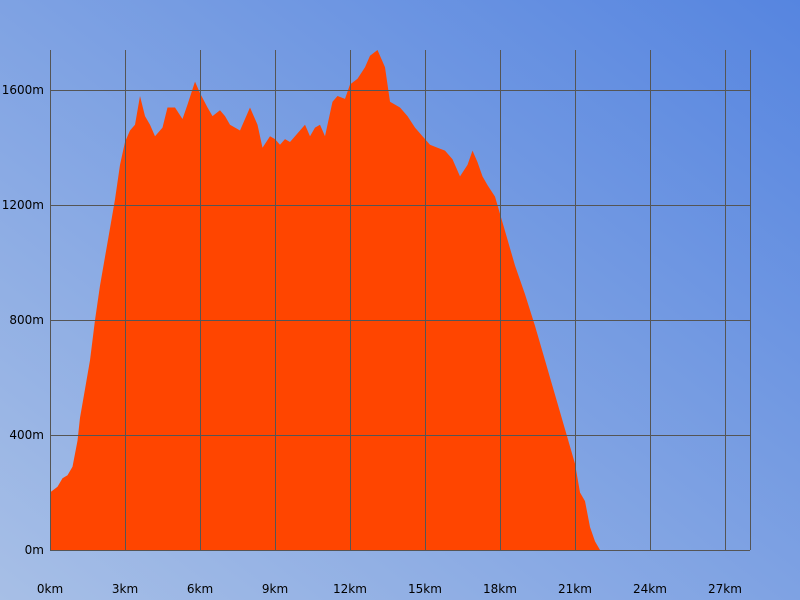  Describe the element at coordinates (34, 550) in the screenshot. I see `y-tick-label: 0m` at that location.